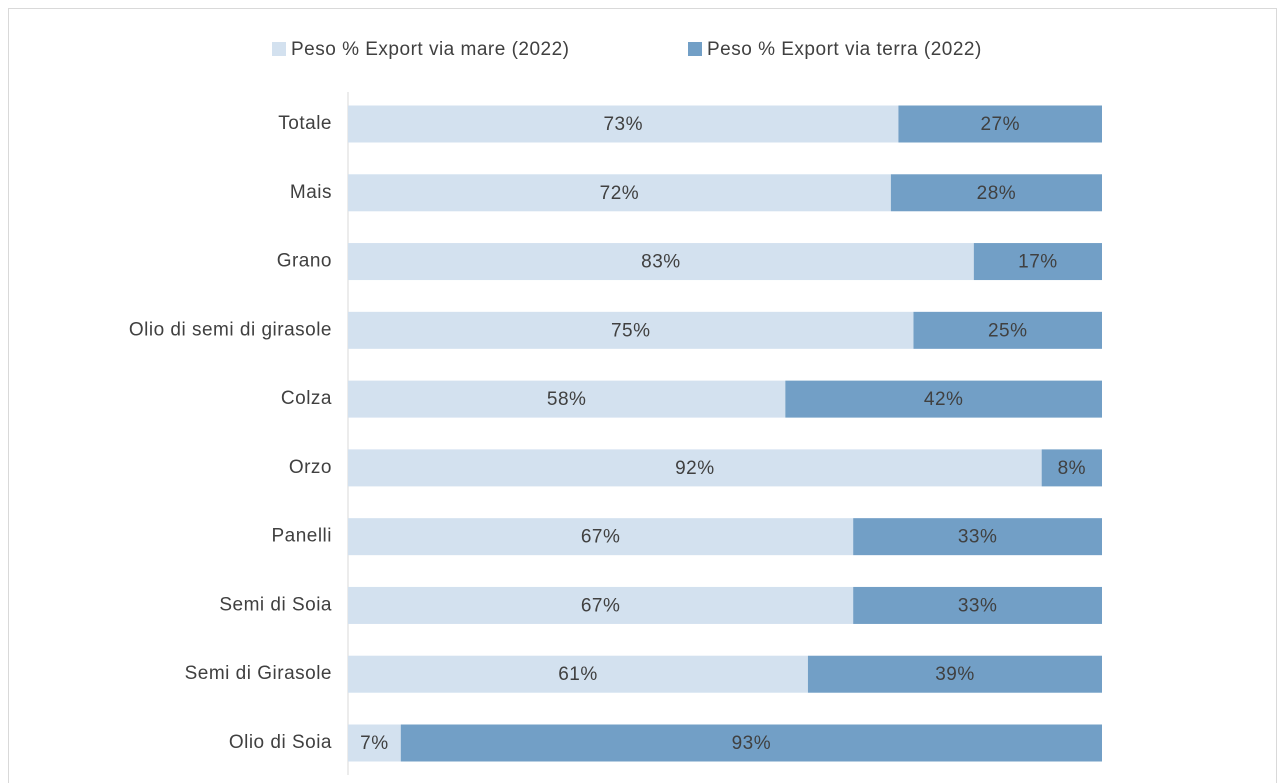 Image resolution: width=1278 pixels, height=783 pixels. I want to click on data-label: 42%, so click(944, 399).